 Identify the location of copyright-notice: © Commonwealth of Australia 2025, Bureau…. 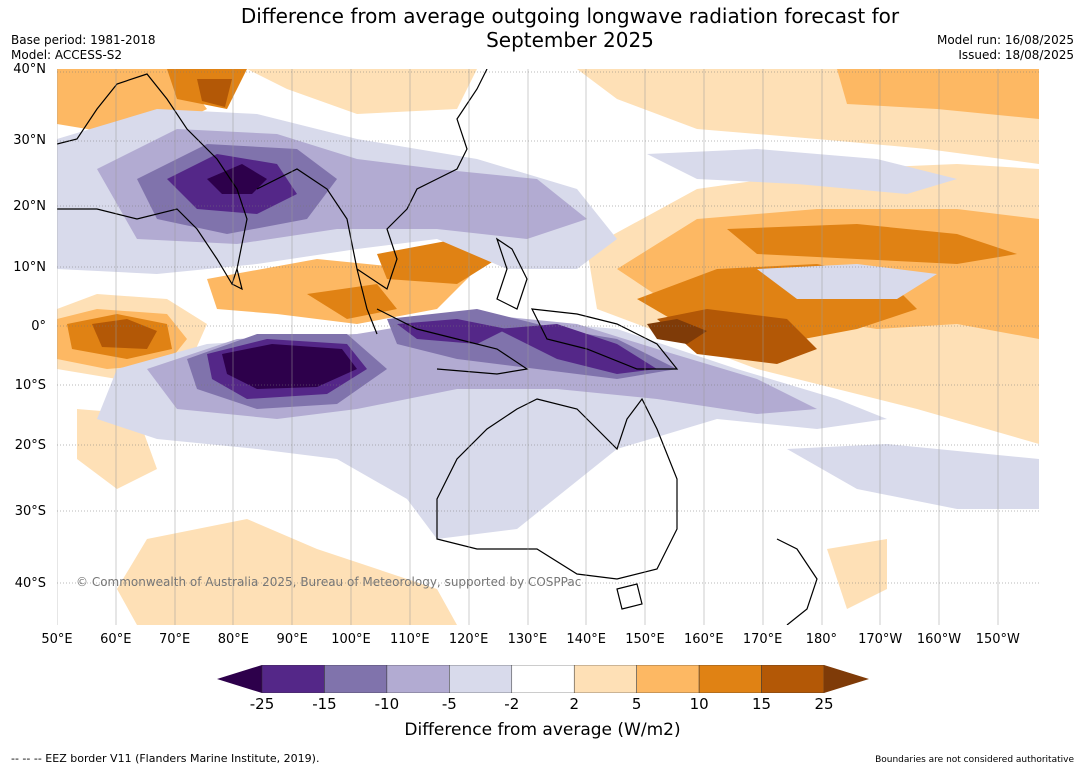
(329, 582).